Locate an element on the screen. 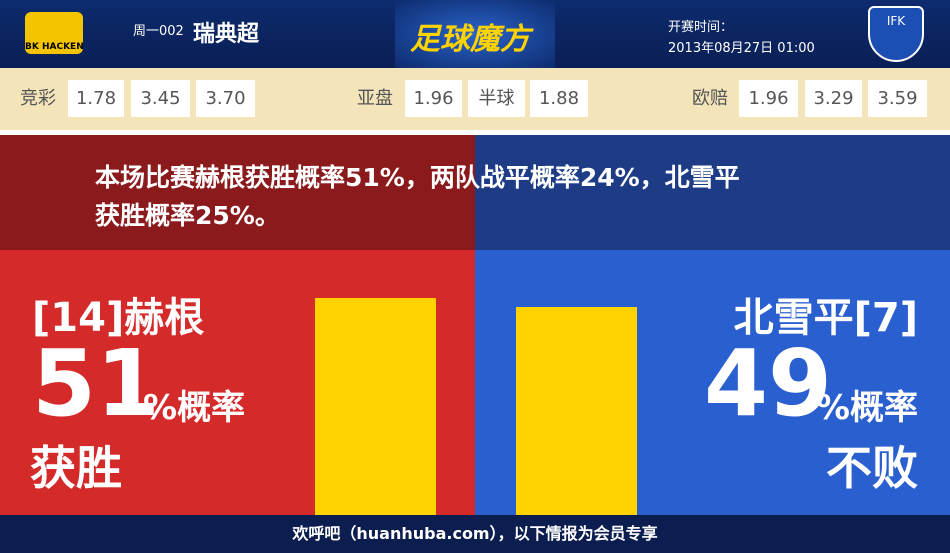  home-percent: 51 is located at coordinates (96, 383).